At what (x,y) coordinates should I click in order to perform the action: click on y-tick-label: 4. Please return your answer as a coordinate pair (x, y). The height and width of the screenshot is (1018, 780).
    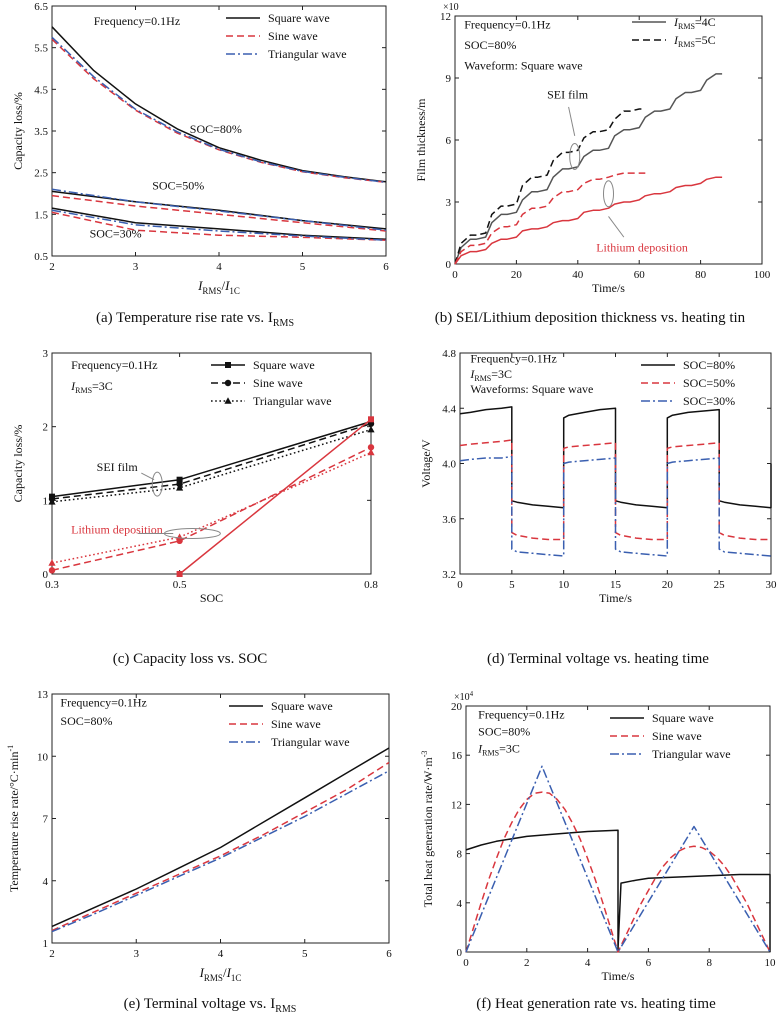
    Looking at the image, I should click on (460, 904).